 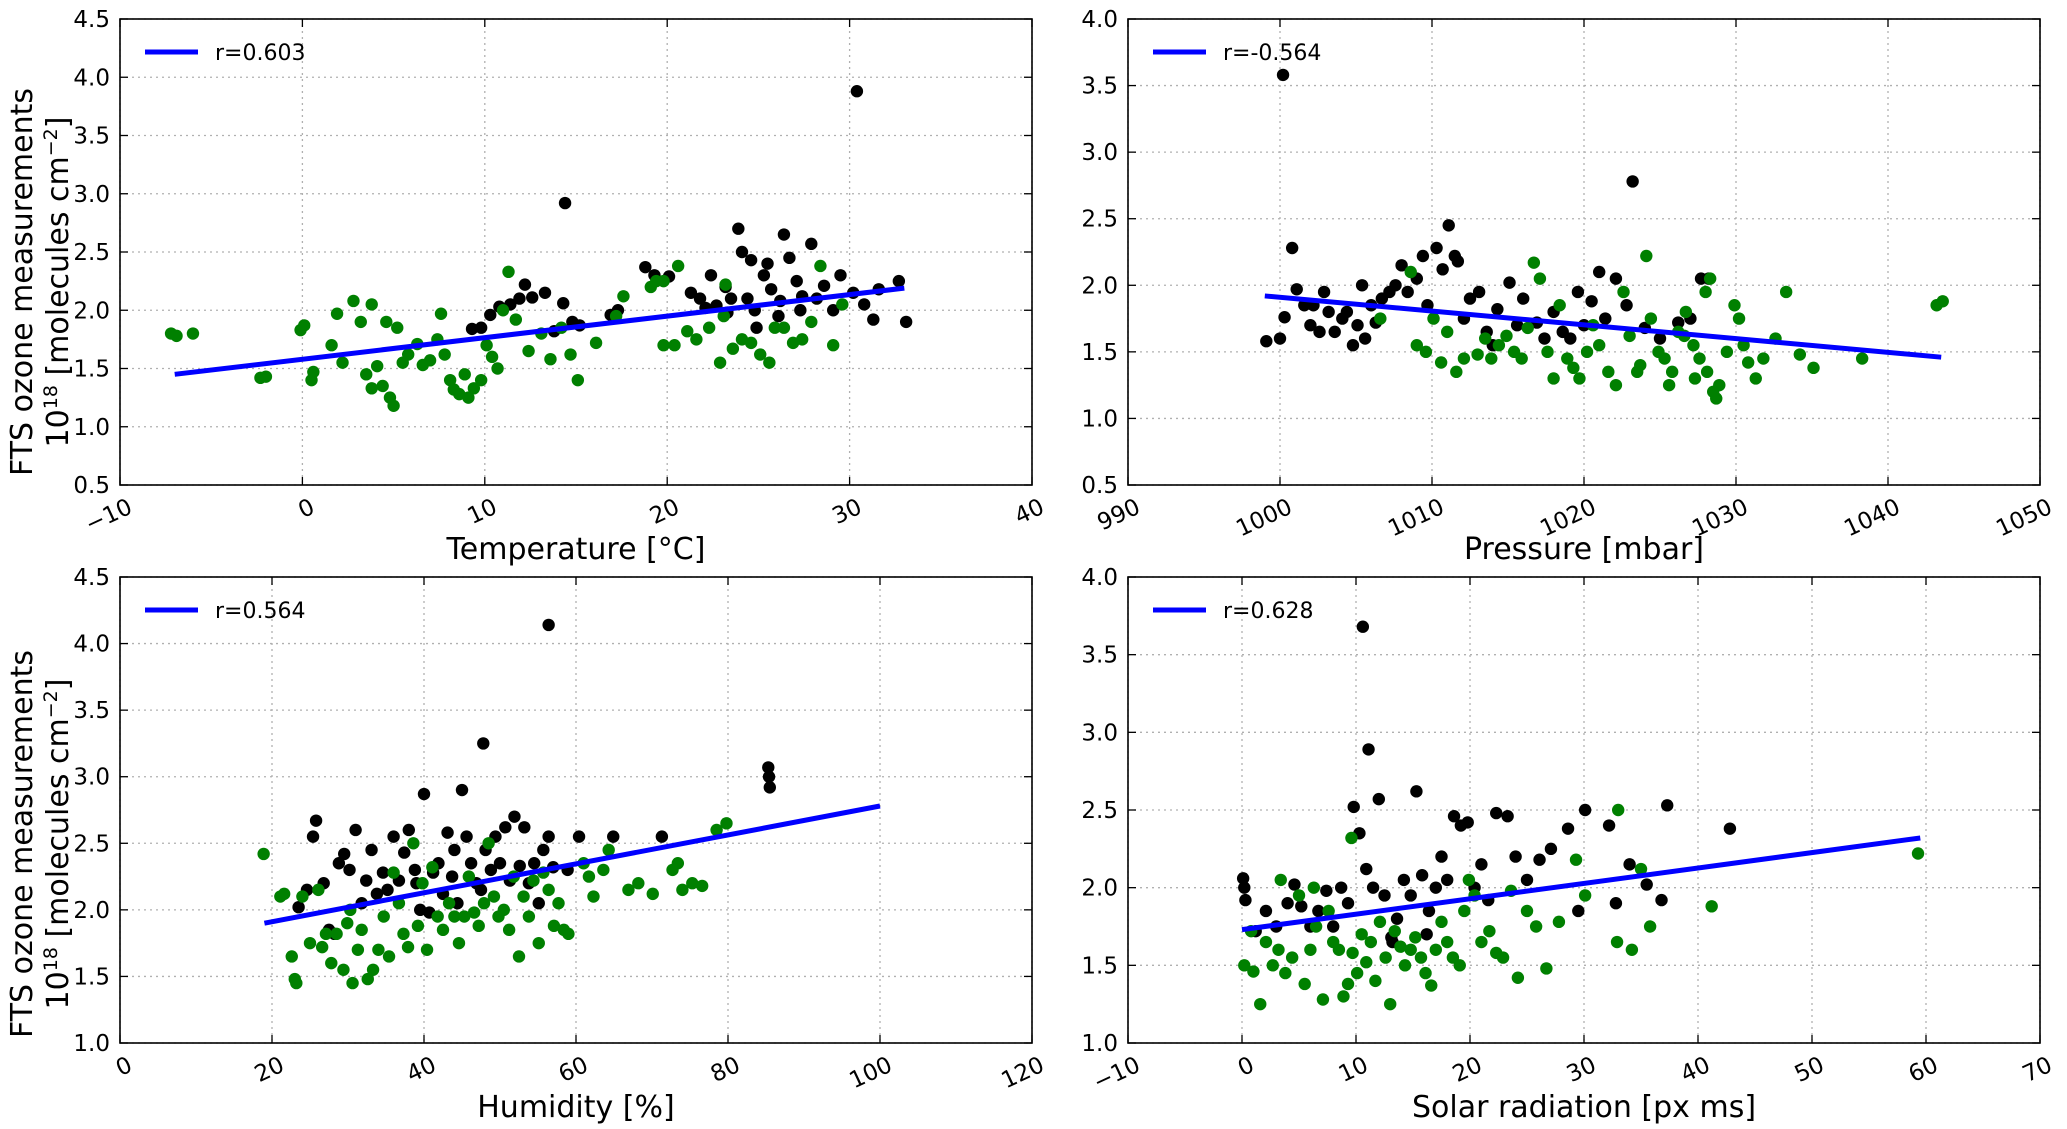 I want to click on x-axis-label: Solar radiation [px ms], so click(x=1584, y=1107).